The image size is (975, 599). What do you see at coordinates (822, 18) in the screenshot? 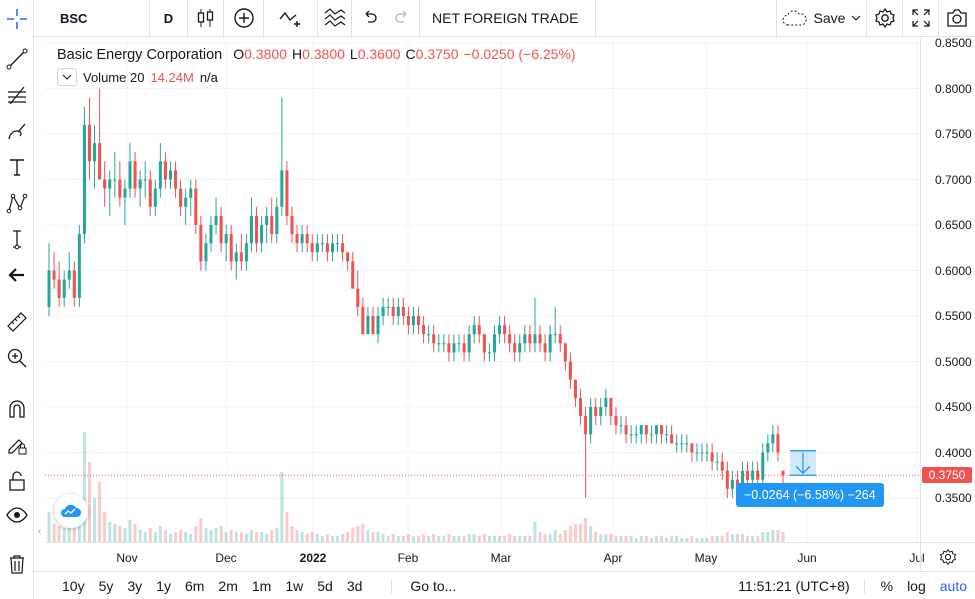
I see `save-button: Save` at bounding box center [822, 18].